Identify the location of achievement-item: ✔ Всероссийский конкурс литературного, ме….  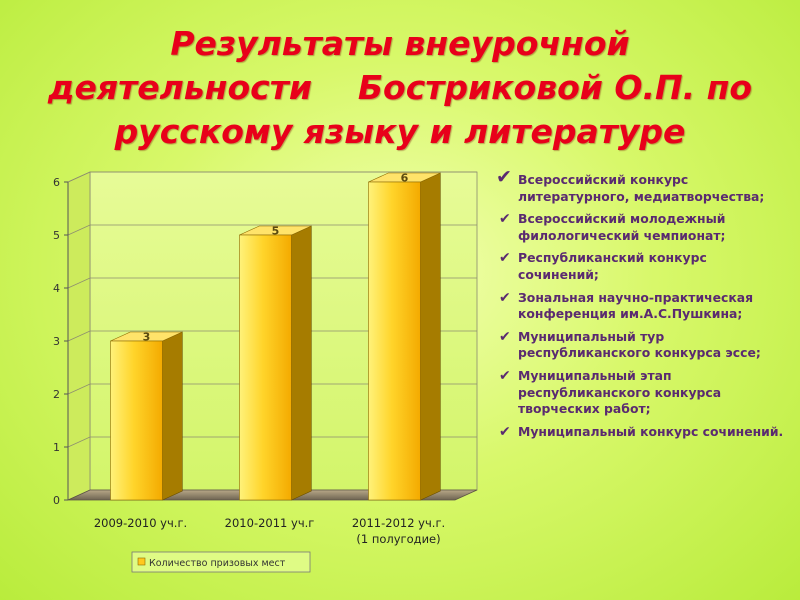
(643, 185).